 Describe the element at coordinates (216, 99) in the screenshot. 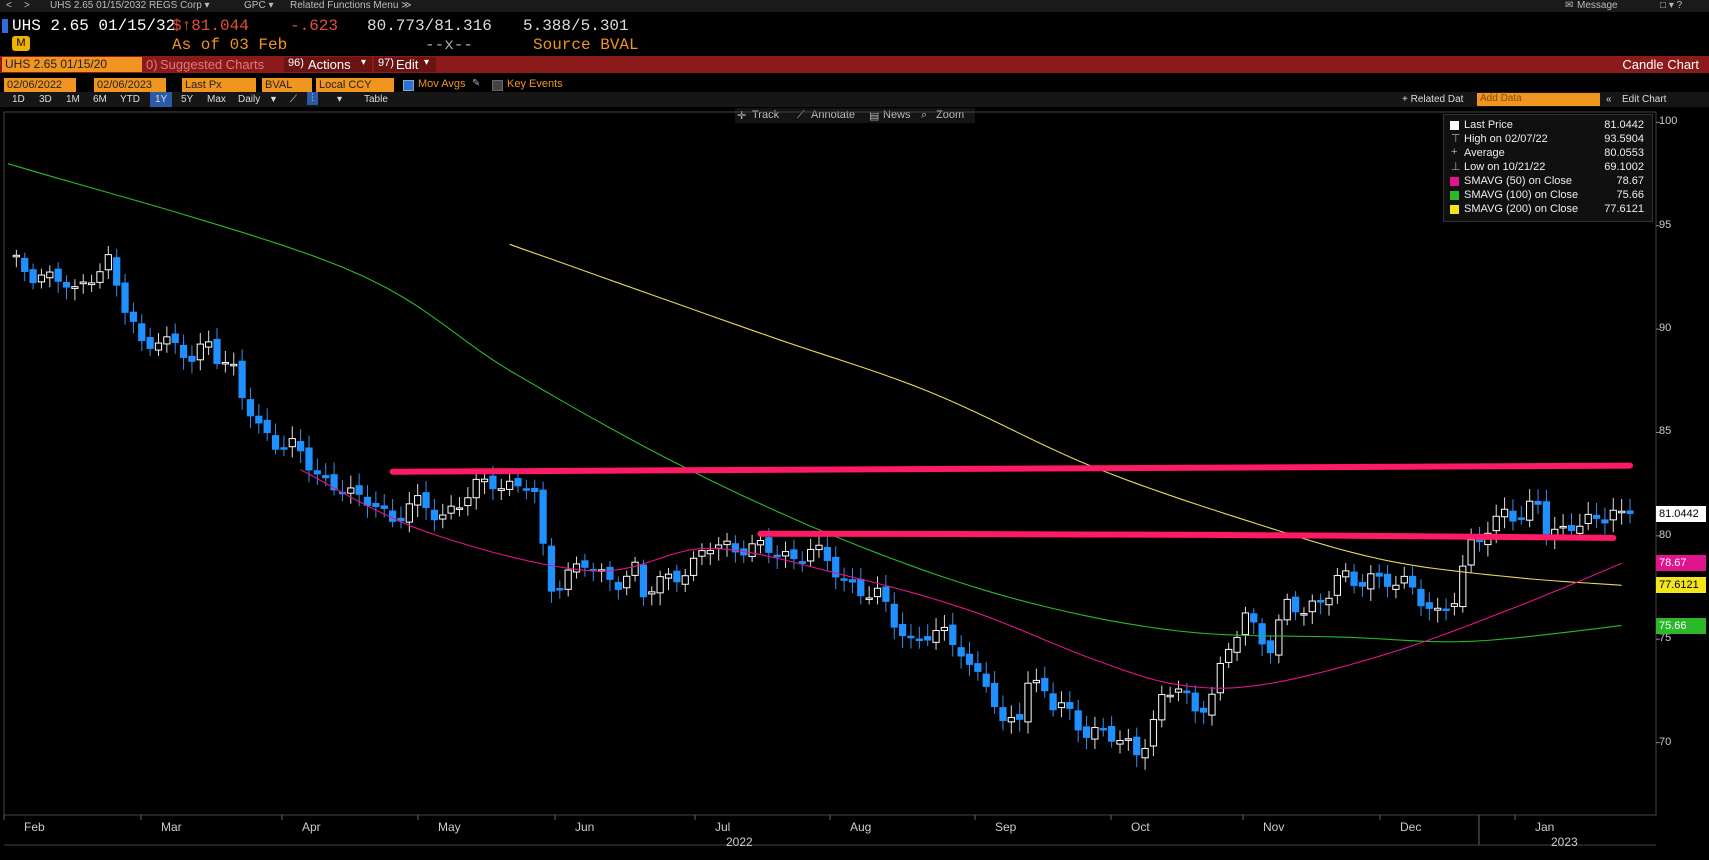

I see `range-max-button: Max` at that location.